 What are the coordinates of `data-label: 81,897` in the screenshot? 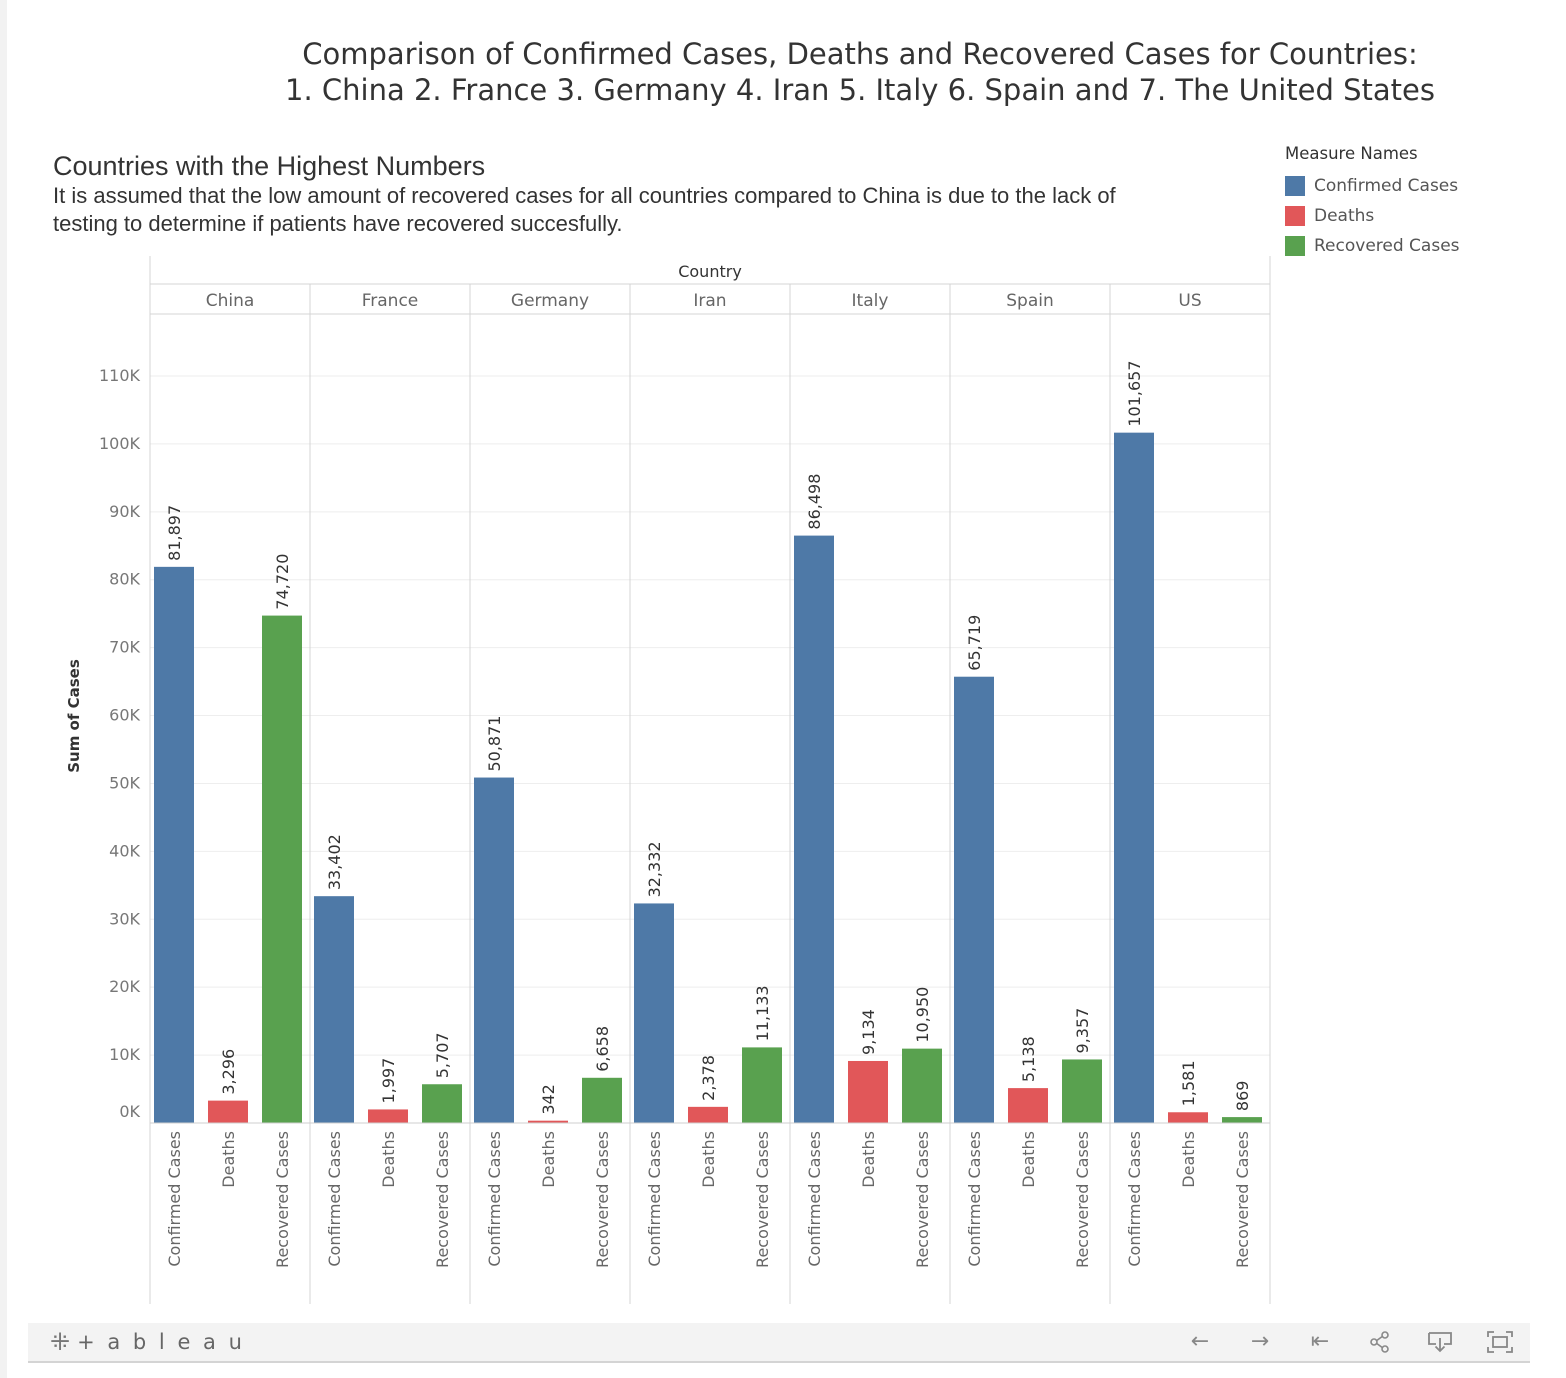 It's located at (174, 533).